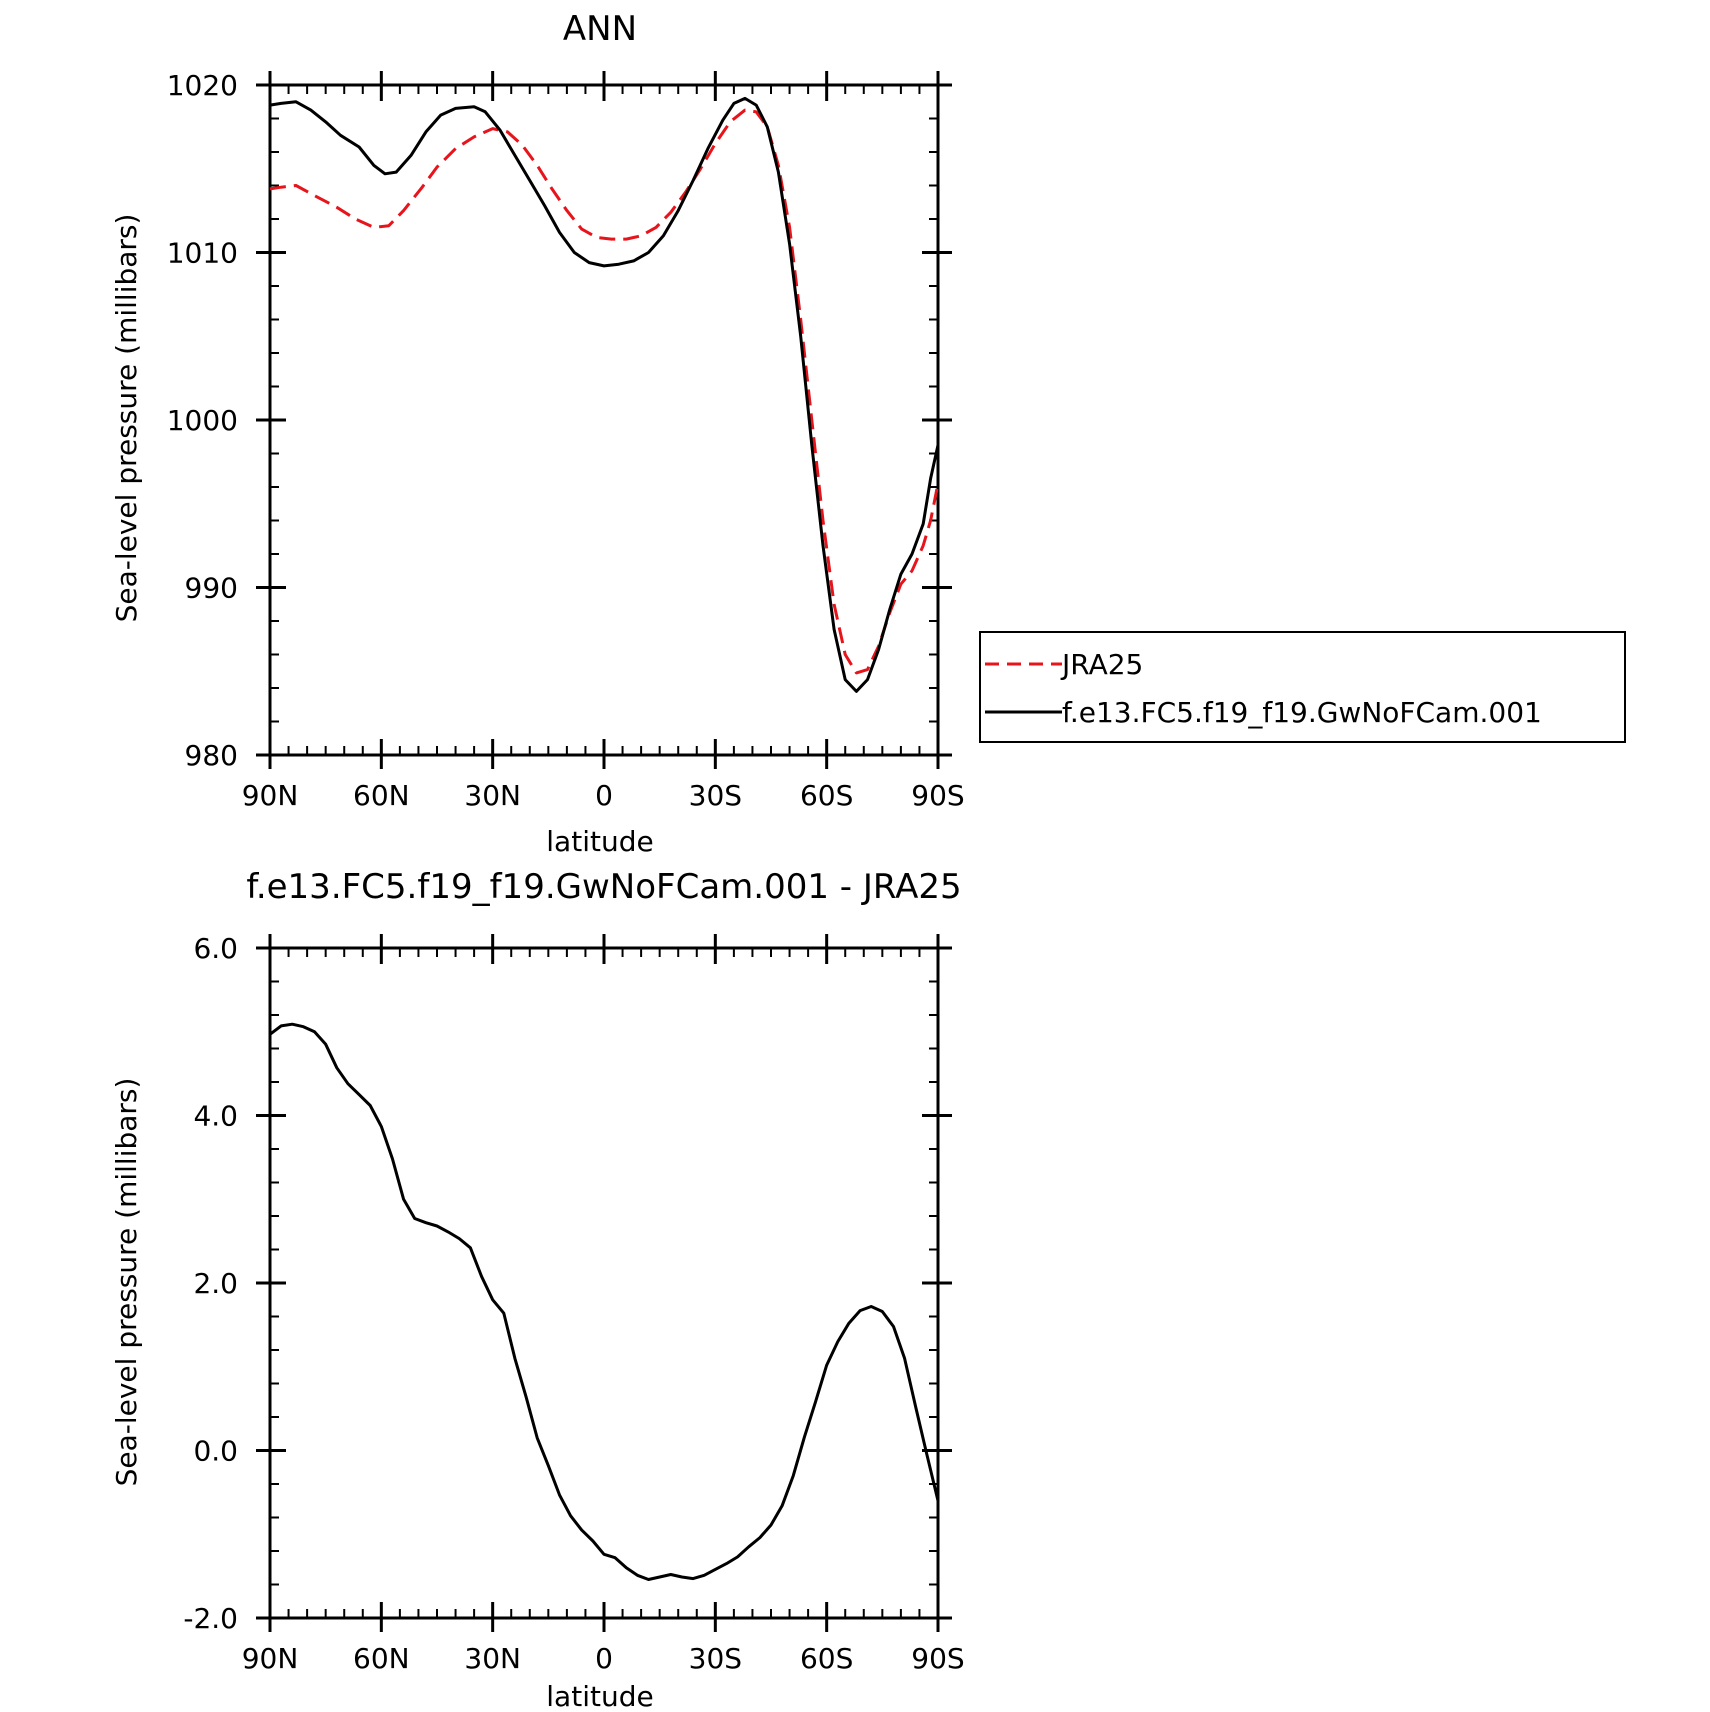  Describe the element at coordinates (126, 418) in the screenshot. I see `top-y-axis-label: Sea-level pressure (millibars)` at that location.